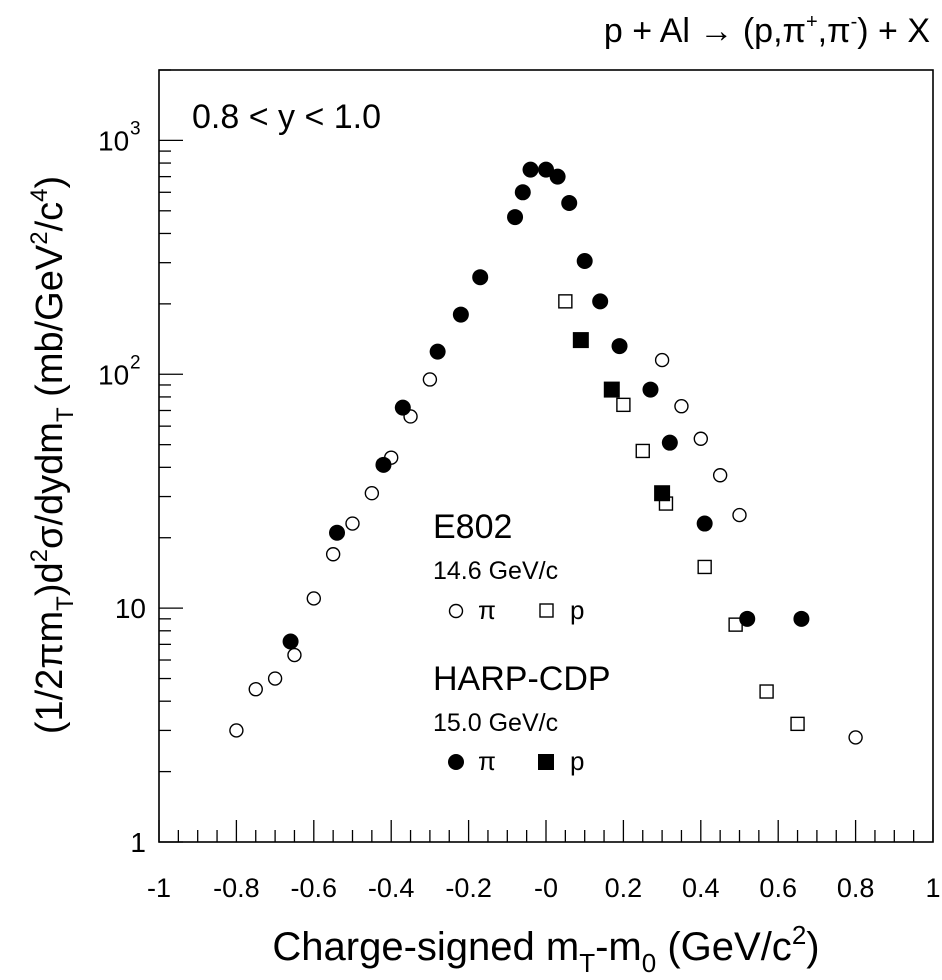 The height and width of the screenshot is (980, 942). I want to click on x-tick-label: 0.8, so click(856, 888).